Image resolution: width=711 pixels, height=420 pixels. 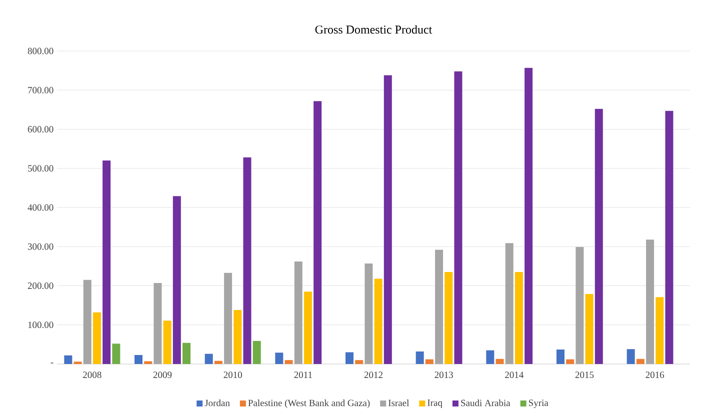 What do you see at coordinates (309, 404) in the screenshot?
I see `legend-label: Palestine (West Bank and Gaza)` at bounding box center [309, 404].